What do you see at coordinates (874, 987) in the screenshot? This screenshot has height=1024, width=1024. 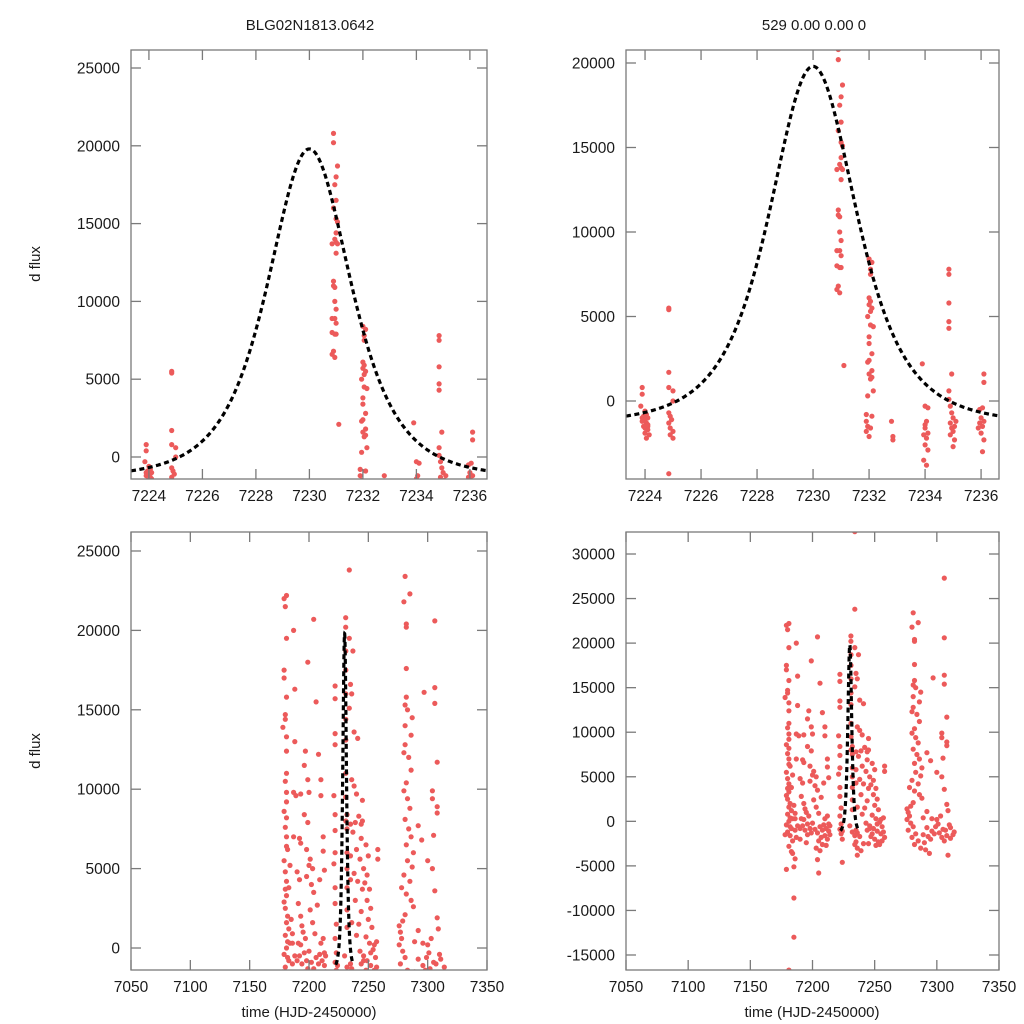 I see `x-tick-label: 7250` at bounding box center [874, 987].